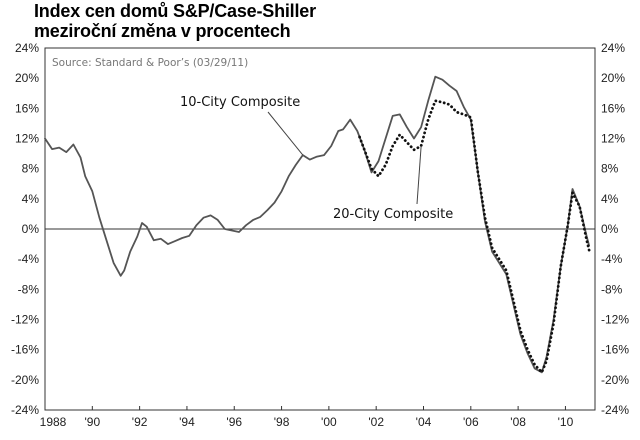  Describe the element at coordinates (92, 422) in the screenshot. I see `x-tick-label: '90` at that location.